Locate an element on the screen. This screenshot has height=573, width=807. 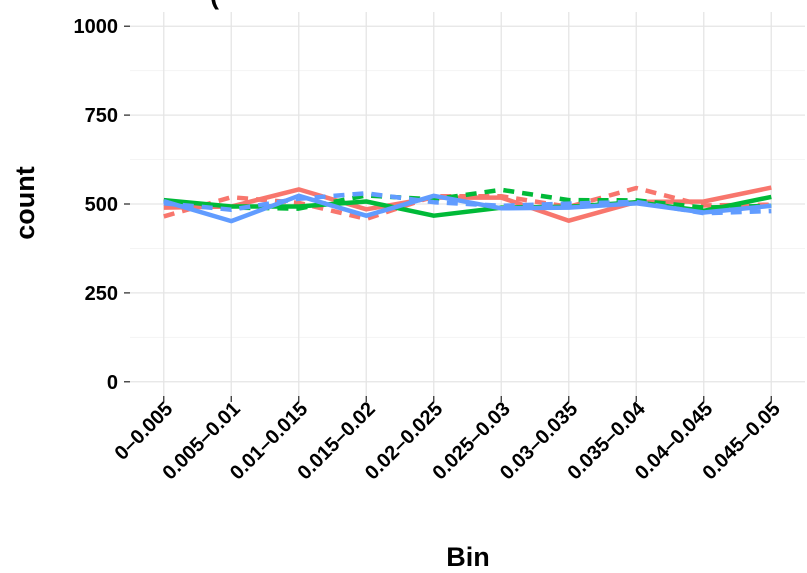
y-tick-label: 750 is located at coordinates (101, 116).